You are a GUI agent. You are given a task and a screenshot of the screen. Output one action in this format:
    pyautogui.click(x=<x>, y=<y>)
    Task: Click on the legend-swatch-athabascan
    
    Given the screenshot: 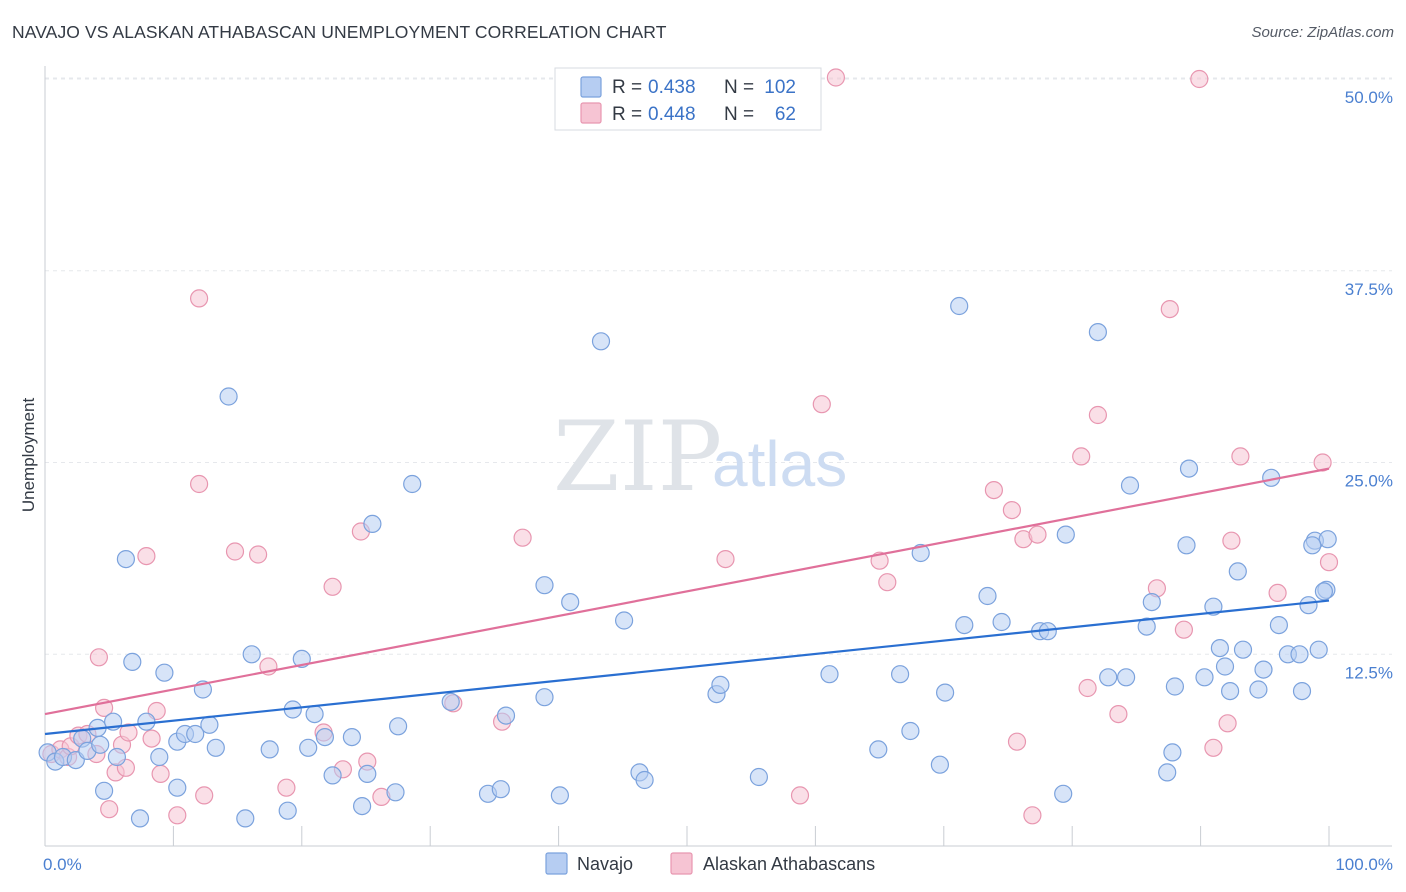 What is the action you would take?
    pyautogui.click(x=591, y=113)
    